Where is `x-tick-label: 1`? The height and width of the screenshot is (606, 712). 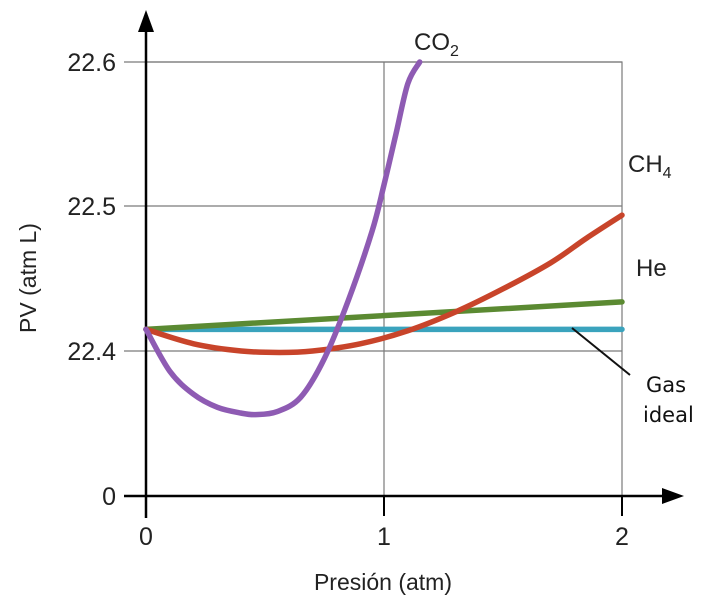
x-tick-label: 1 is located at coordinates (384, 537).